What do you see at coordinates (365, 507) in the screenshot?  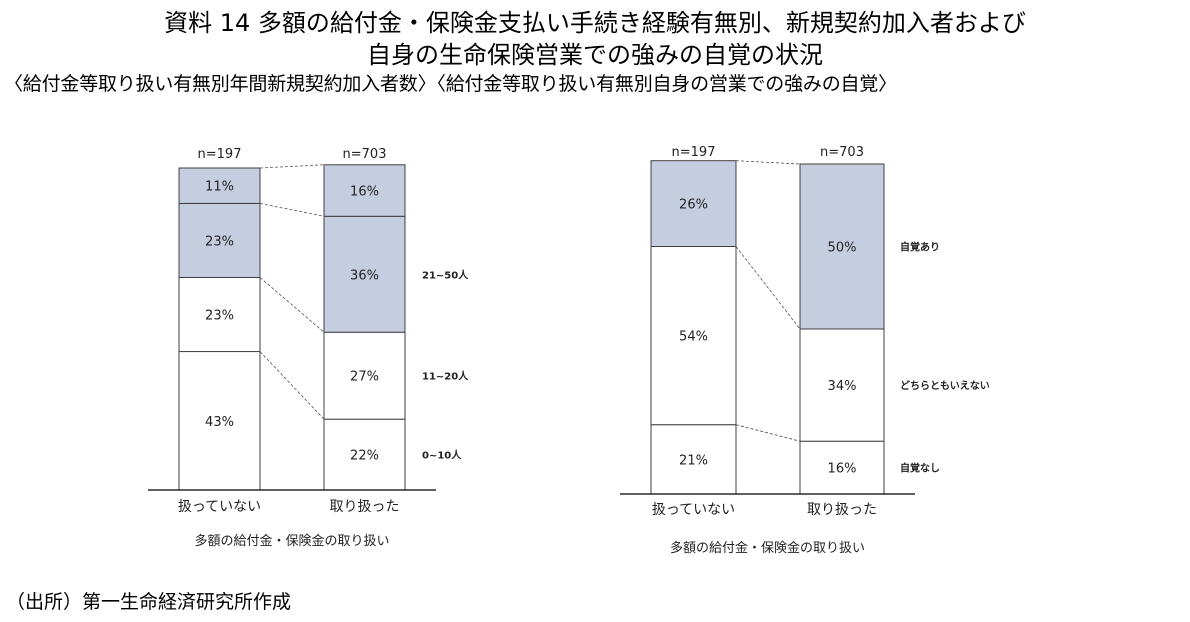 I see `chart-1-category-label: 取り扱った` at bounding box center [365, 507].